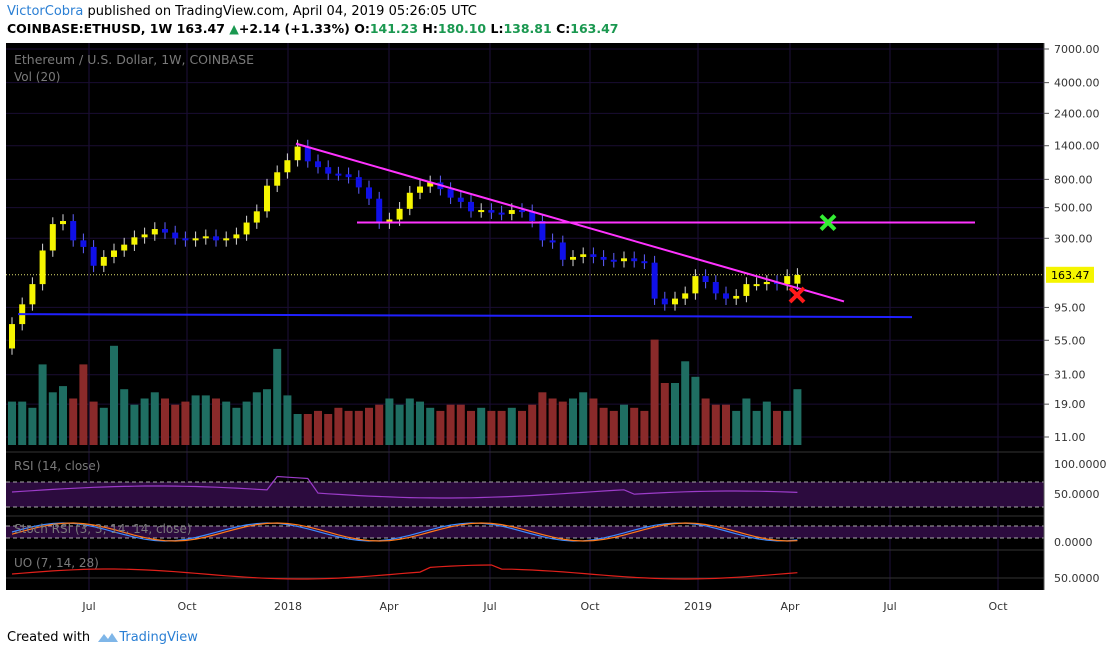  What do you see at coordinates (1070, 340) in the screenshot?
I see `price-tick-label: 55.00` at bounding box center [1070, 340].